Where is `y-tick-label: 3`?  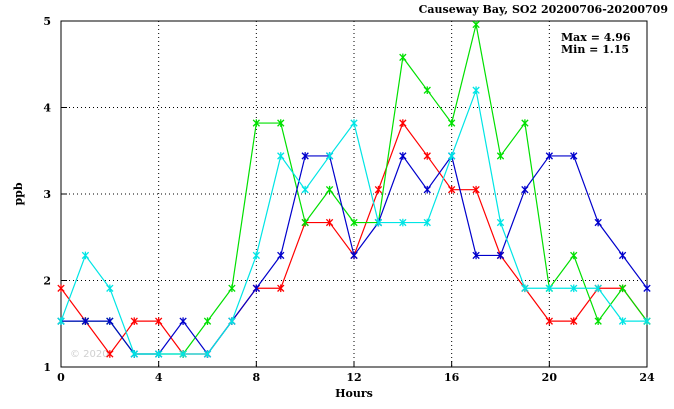 y-tick-label: 3 is located at coordinates (47, 194).